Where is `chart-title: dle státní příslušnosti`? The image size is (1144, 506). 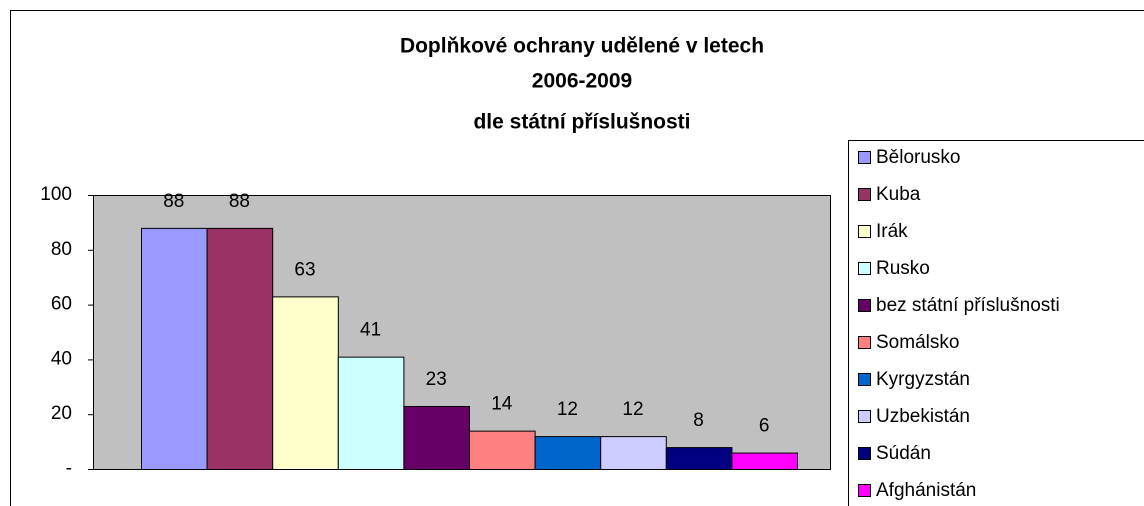 chart-title: dle státní příslušnosti is located at coordinates (581, 122).